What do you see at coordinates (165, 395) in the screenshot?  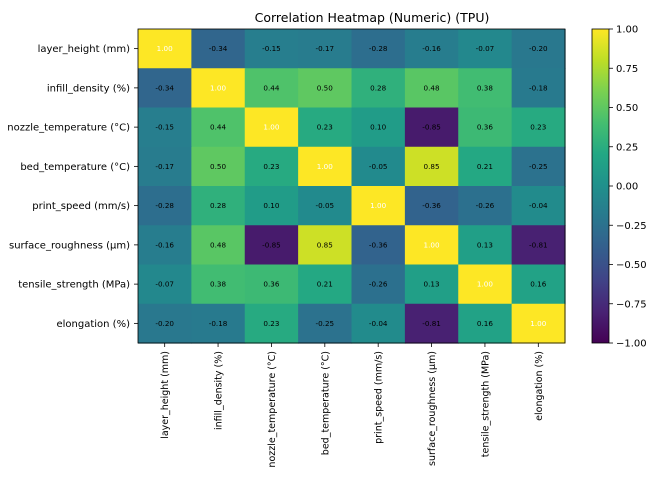 I see `column-label: layer_height (mm)` at bounding box center [165, 395].